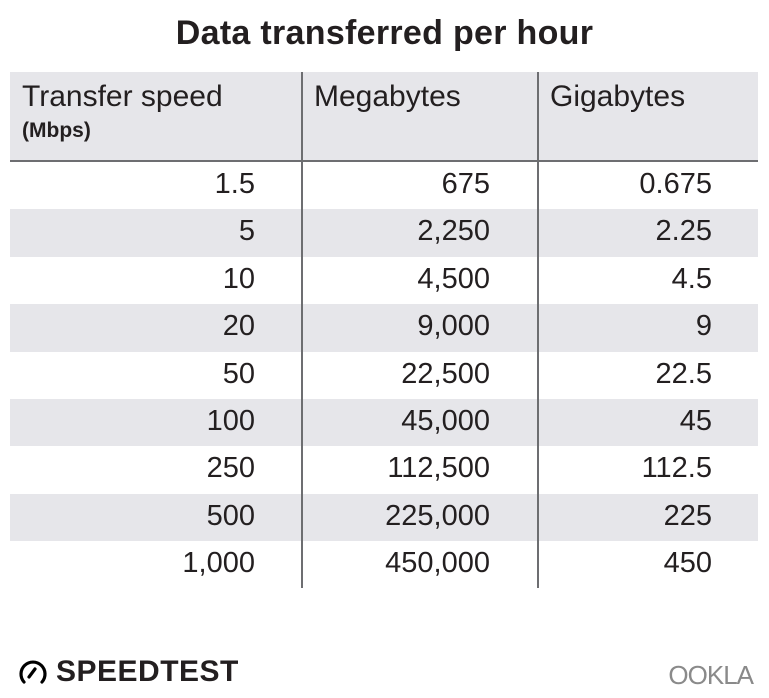 This screenshot has height=698, width=769. I want to click on table-row: 5 2,250 2.25, so click(384, 233).